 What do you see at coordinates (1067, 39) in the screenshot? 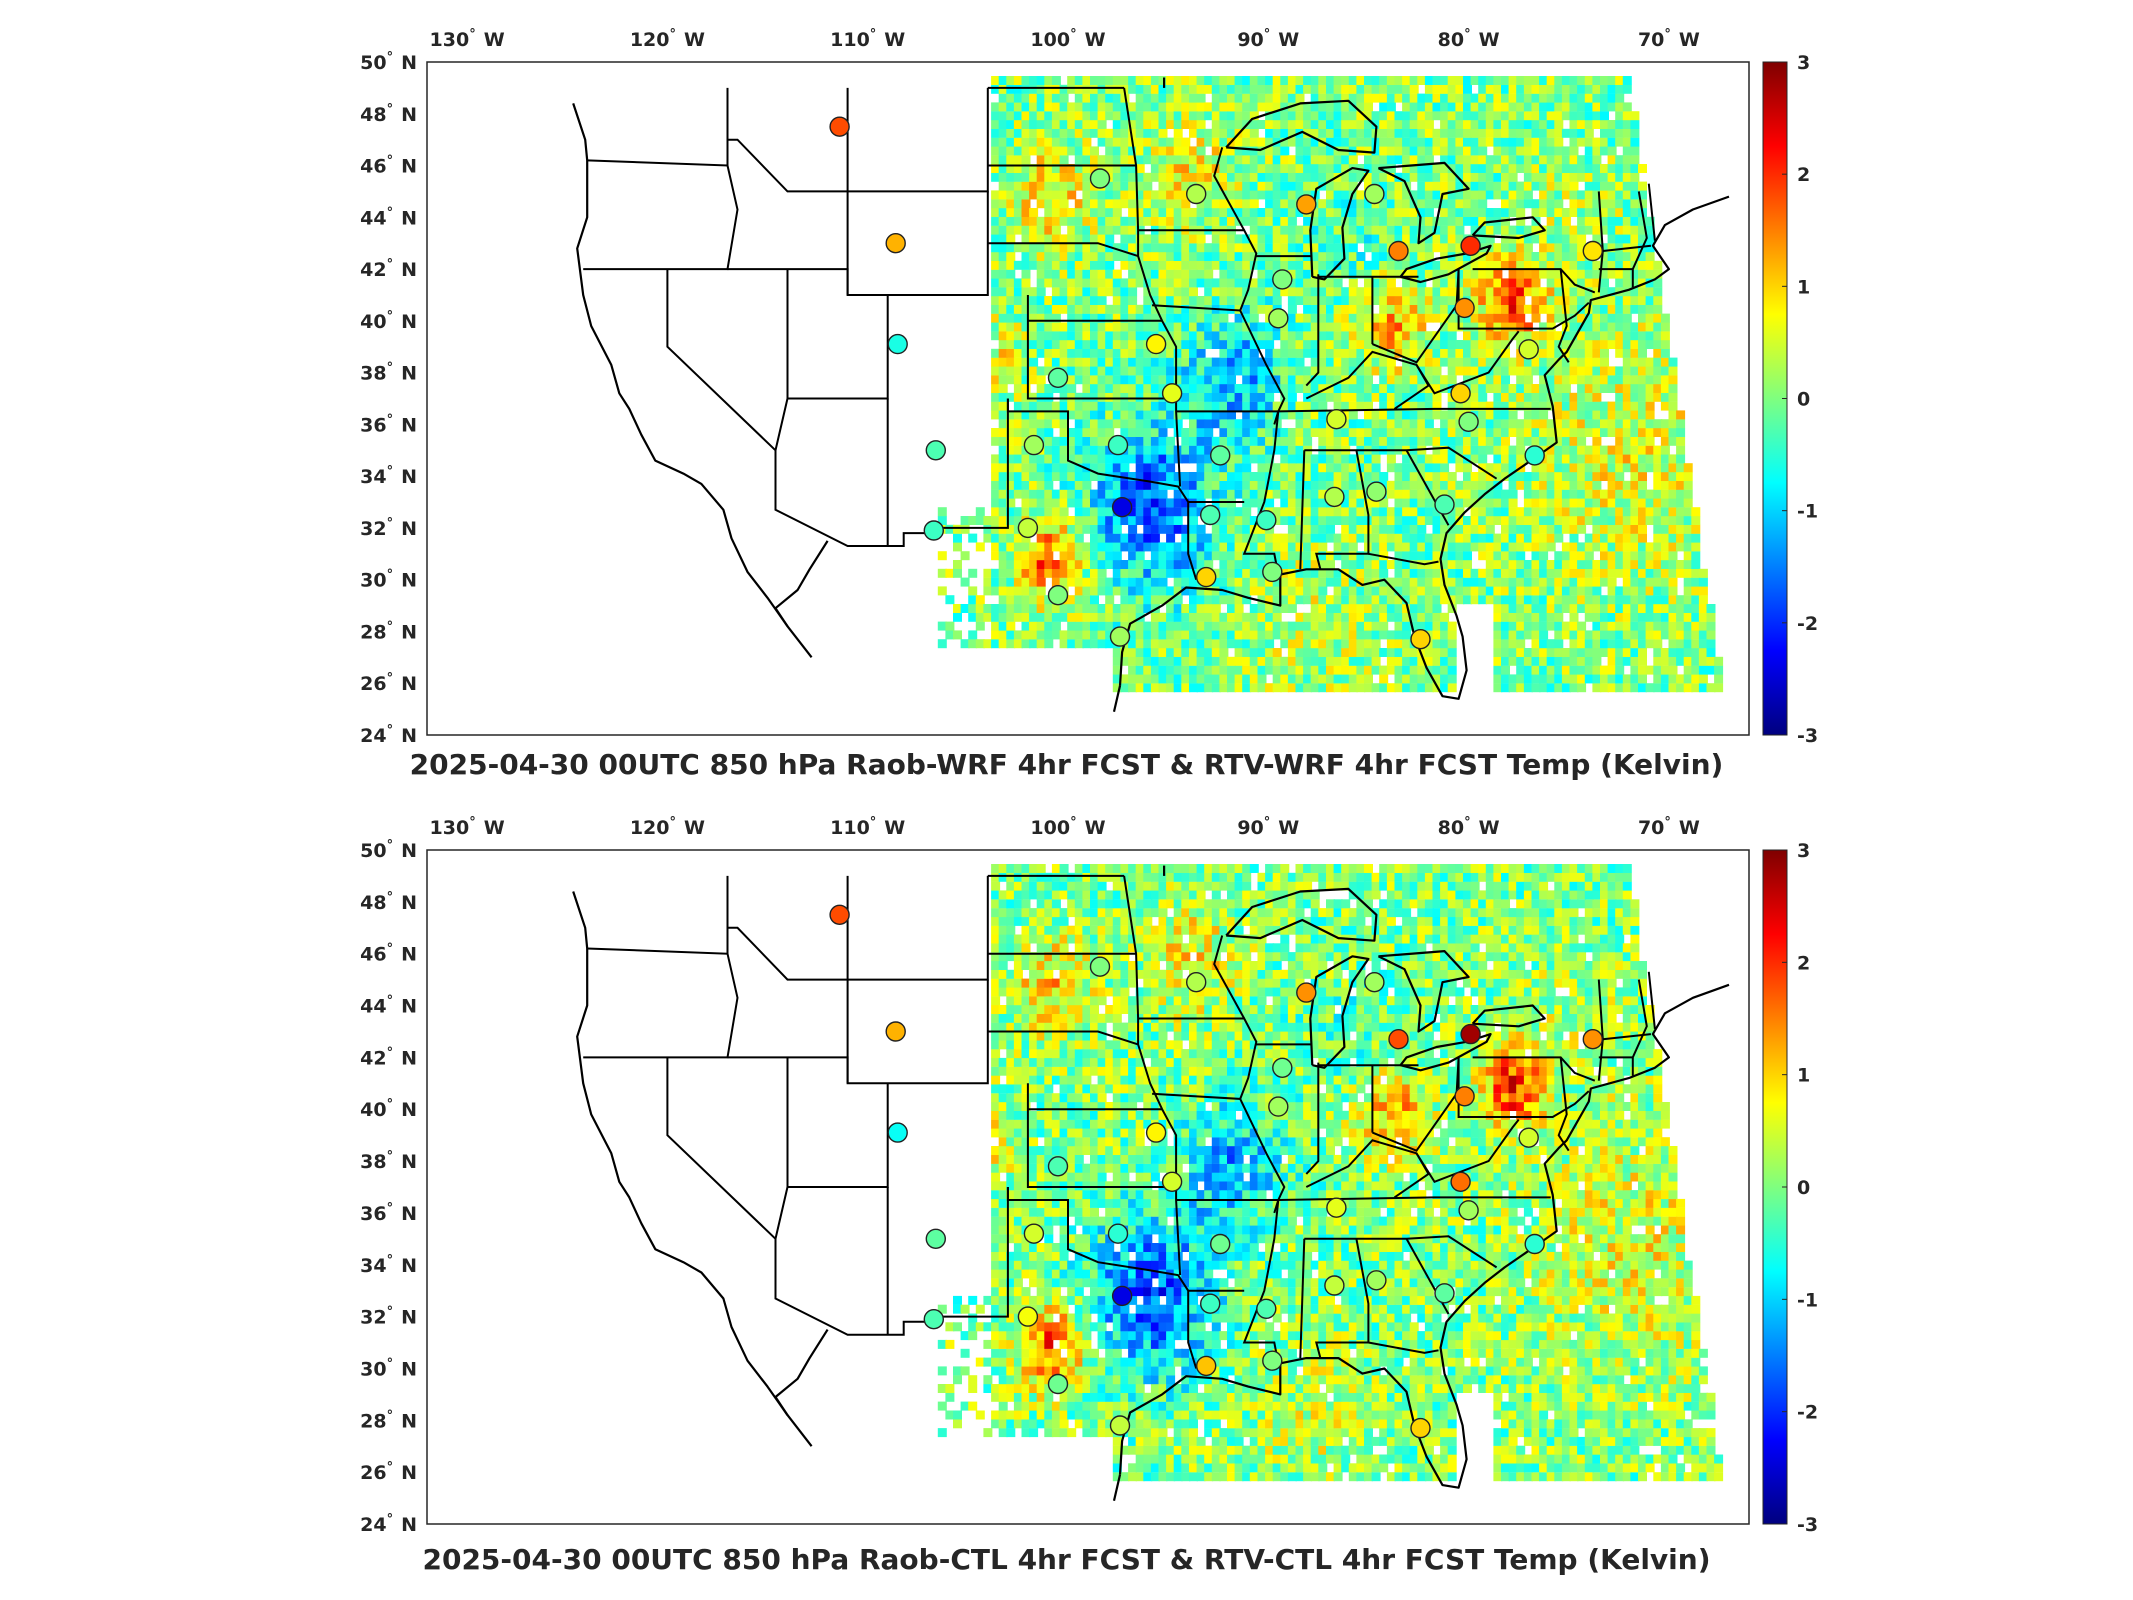
I see `longitude-tick-label: 100° W` at bounding box center [1067, 39].